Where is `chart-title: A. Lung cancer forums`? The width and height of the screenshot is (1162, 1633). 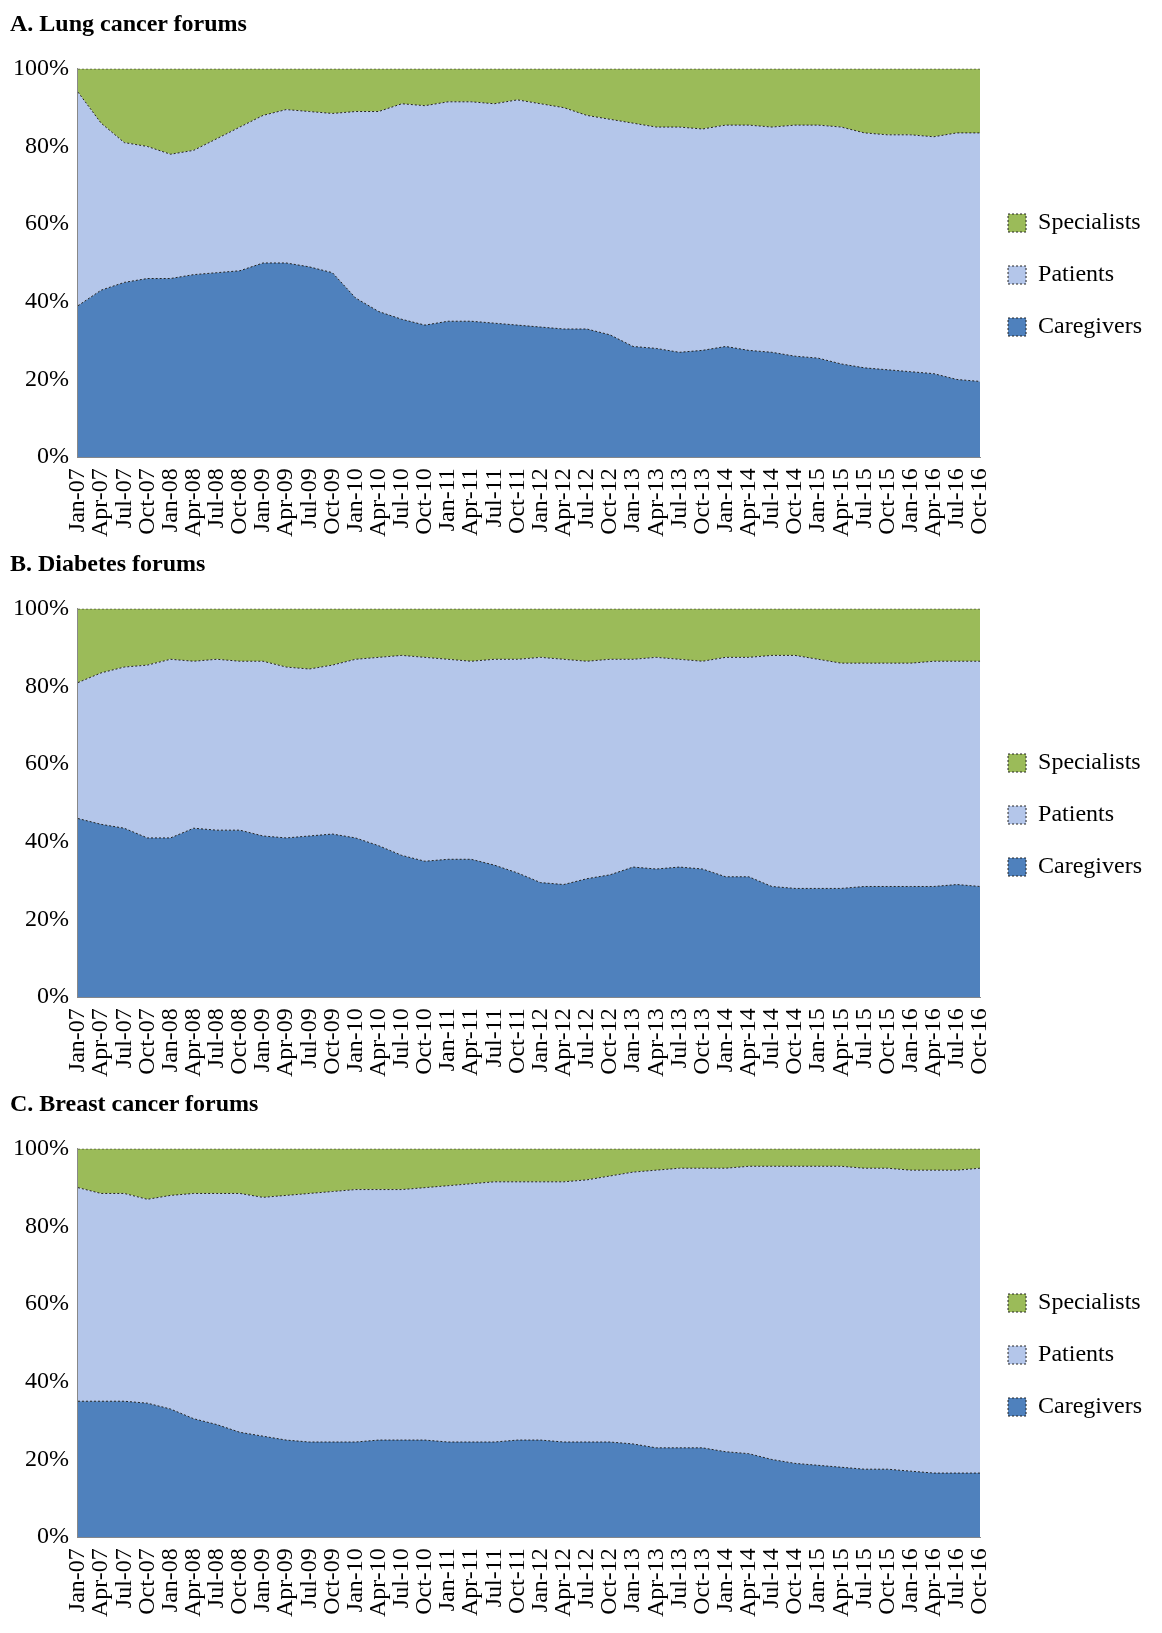 chart-title: A. Lung cancer forums is located at coordinates (128, 22).